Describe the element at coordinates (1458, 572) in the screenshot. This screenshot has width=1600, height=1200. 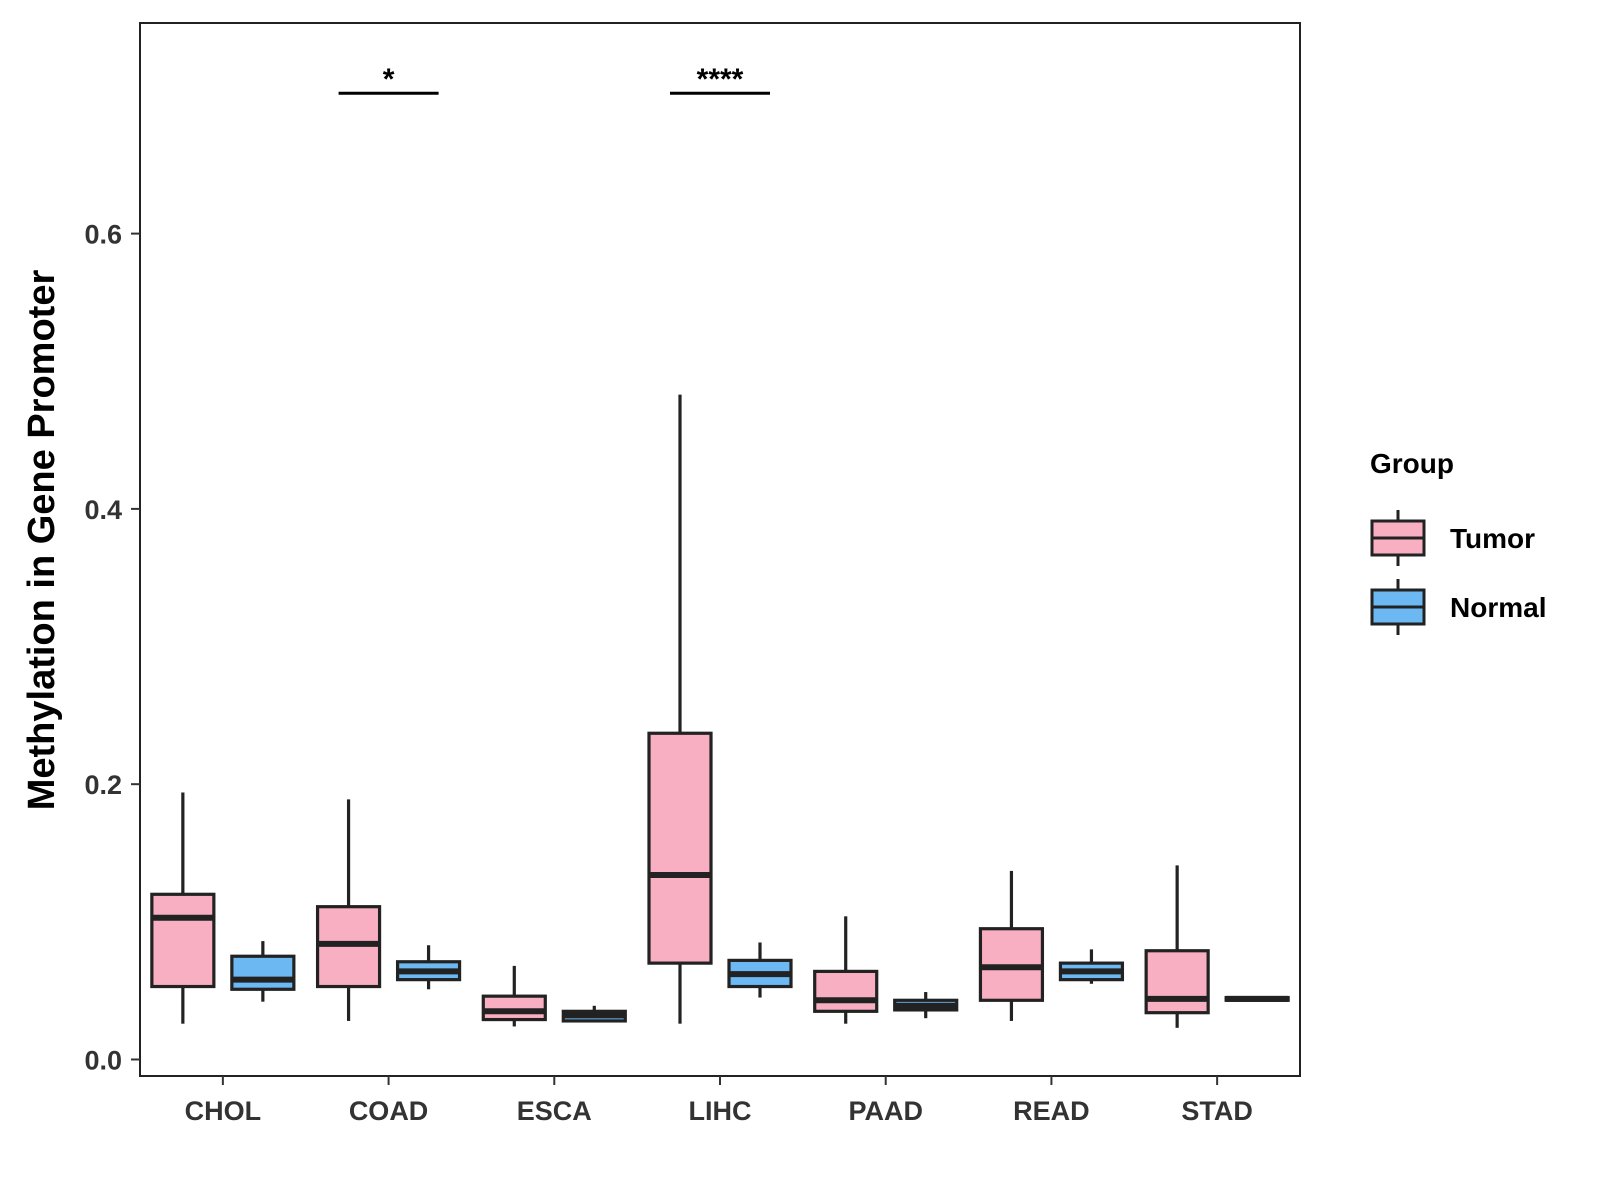
I see `legend-items: Tumor Normal` at that location.